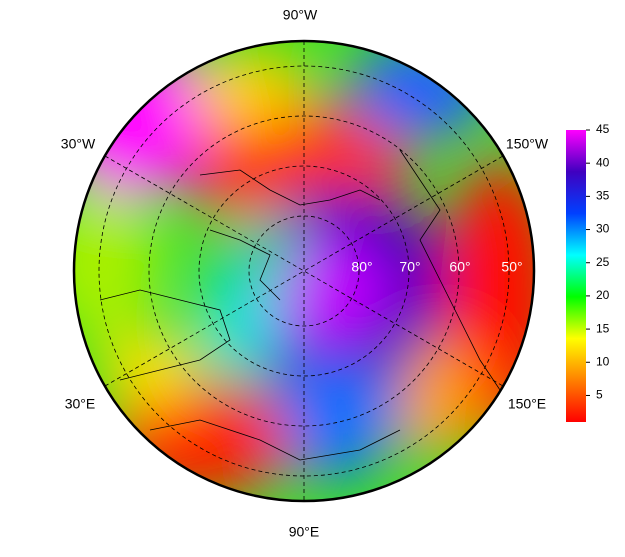  Describe the element at coordinates (300, 15) in the screenshot. I see `longitude-label: 90°W` at that location.